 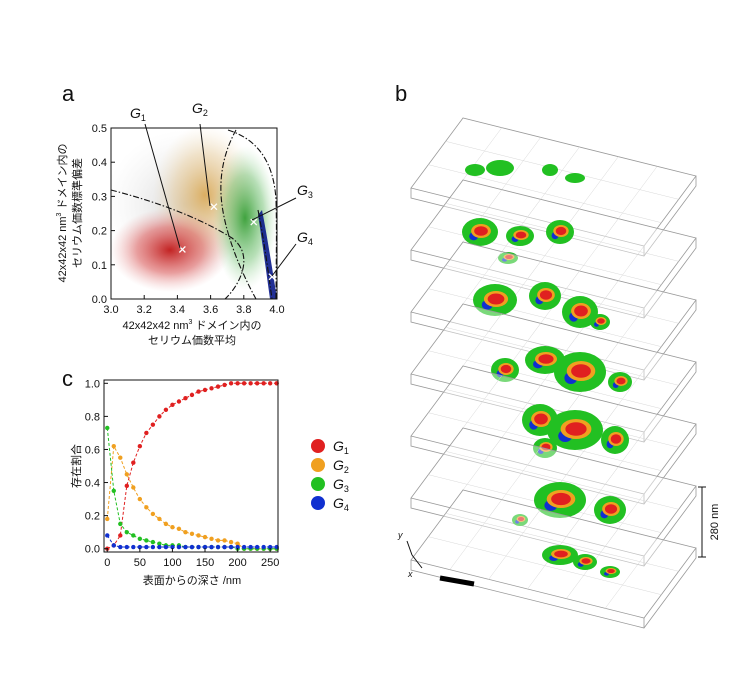 What do you see at coordinates (284, 260) in the screenshot?
I see `leader-g4` at bounding box center [284, 260].